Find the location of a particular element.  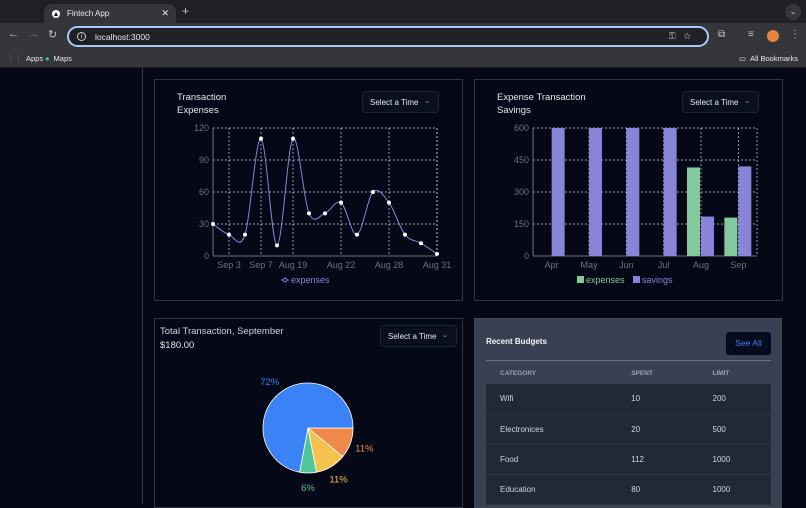

divider is located at coordinates (628, 360).